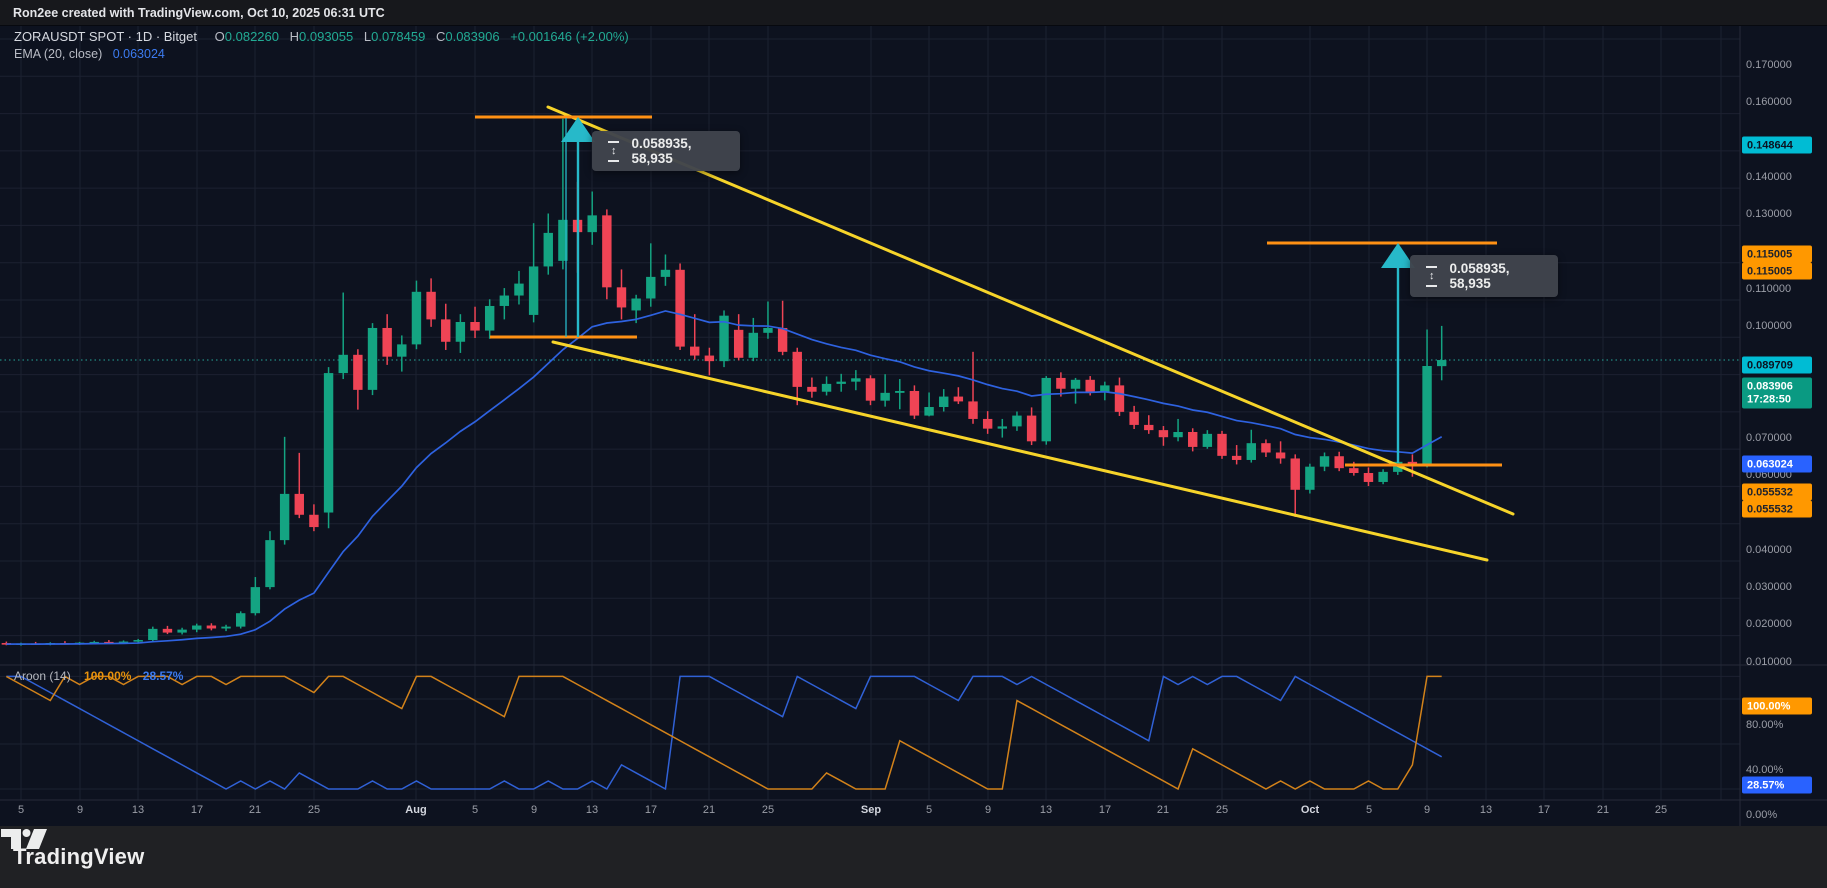 The height and width of the screenshot is (888, 1827). What do you see at coordinates (326, 36) in the screenshot?
I see `ohlc-high-value: 0.093055` at bounding box center [326, 36].